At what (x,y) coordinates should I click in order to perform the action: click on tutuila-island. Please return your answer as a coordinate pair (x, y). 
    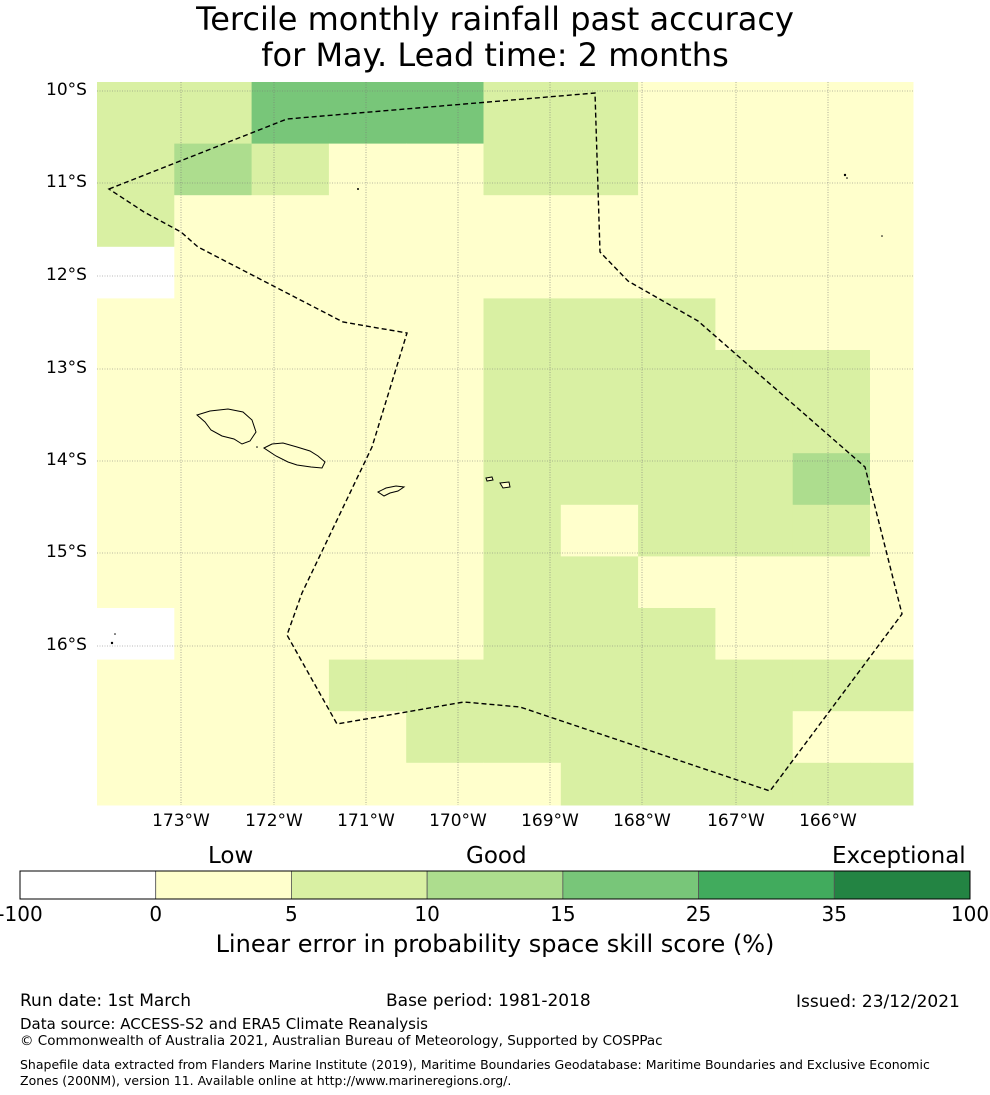
    Looking at the image, I should click on (391, 491).